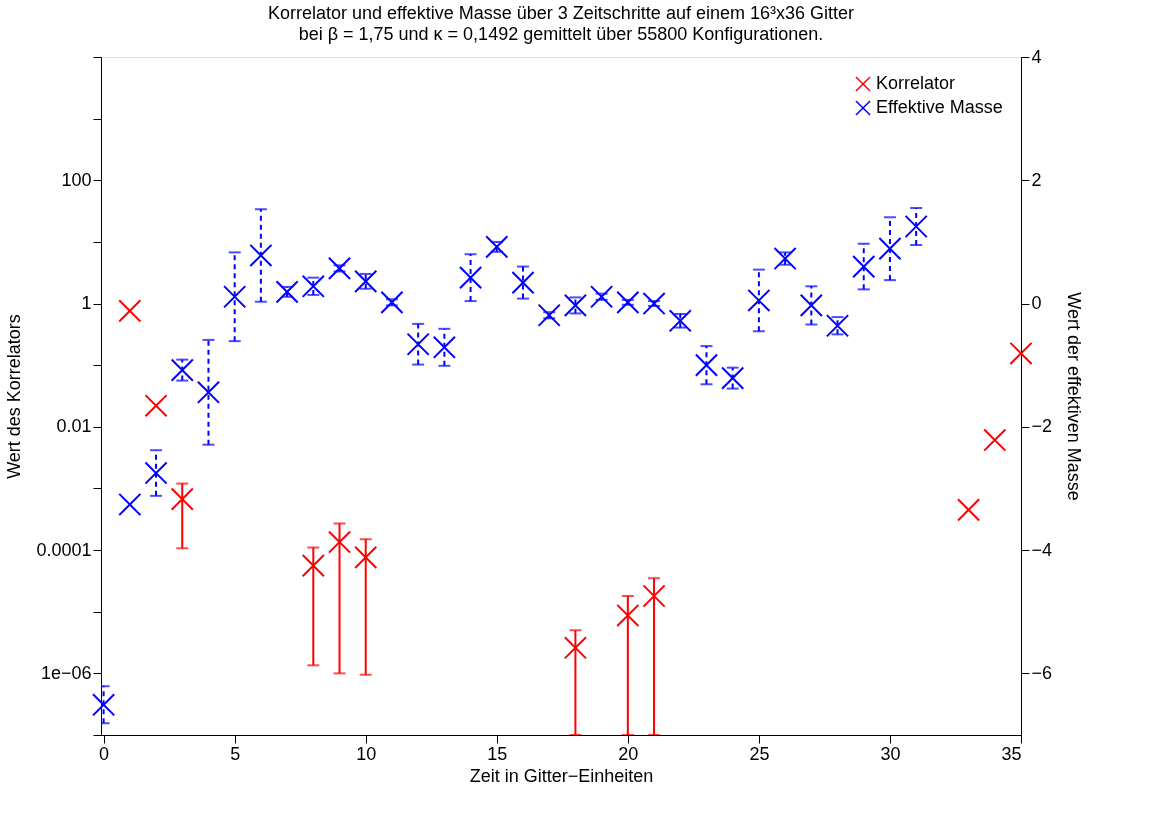  Describe the element at coordinates (1036, 56) in the screenshot. I see `y2-tick-label: 4` at that location.